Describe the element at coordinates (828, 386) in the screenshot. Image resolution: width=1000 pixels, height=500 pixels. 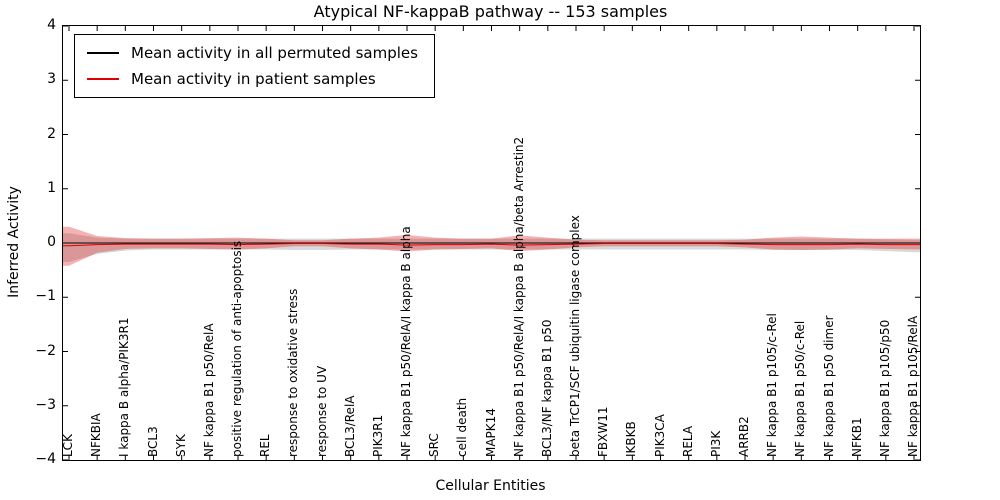
I see `x-tick-label: NF kappa B1 p50 dimer` at that location.